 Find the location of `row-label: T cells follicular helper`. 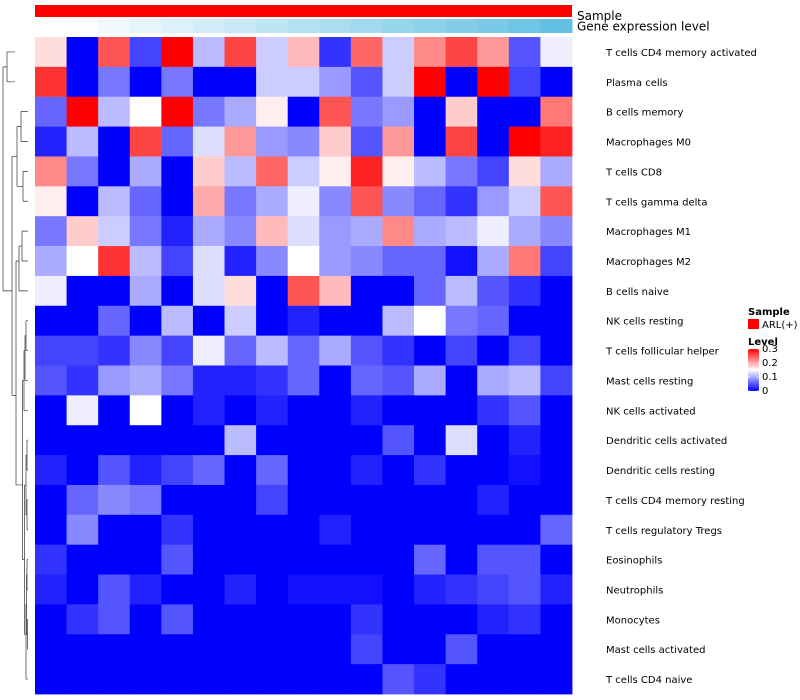

row-label: T cells follicular helper is located at coordinates (662, 352).